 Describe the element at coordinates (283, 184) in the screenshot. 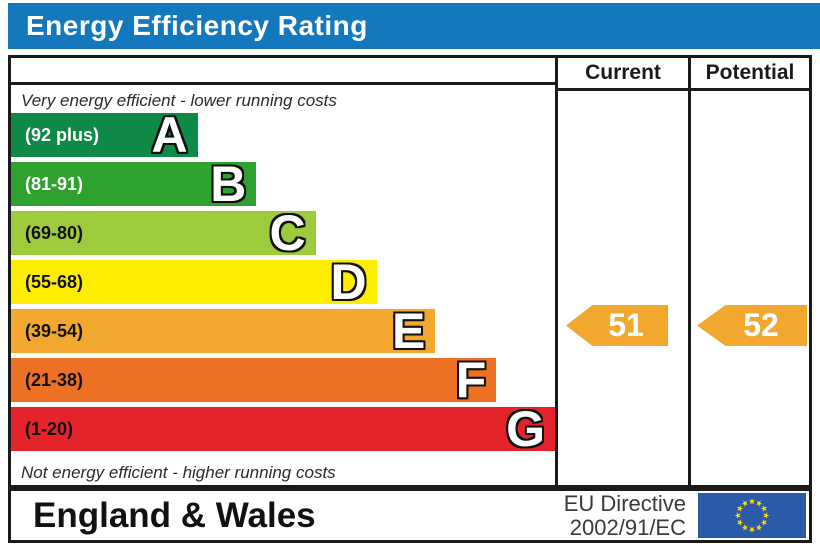

I see `band-row: (81-91) B` at that location.